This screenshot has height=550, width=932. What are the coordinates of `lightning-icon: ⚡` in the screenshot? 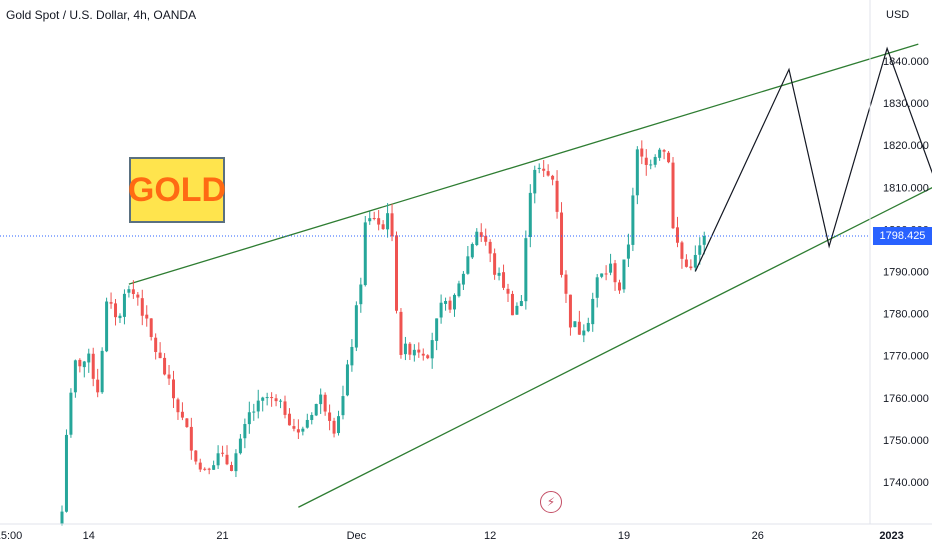 It's located at (551, 502).